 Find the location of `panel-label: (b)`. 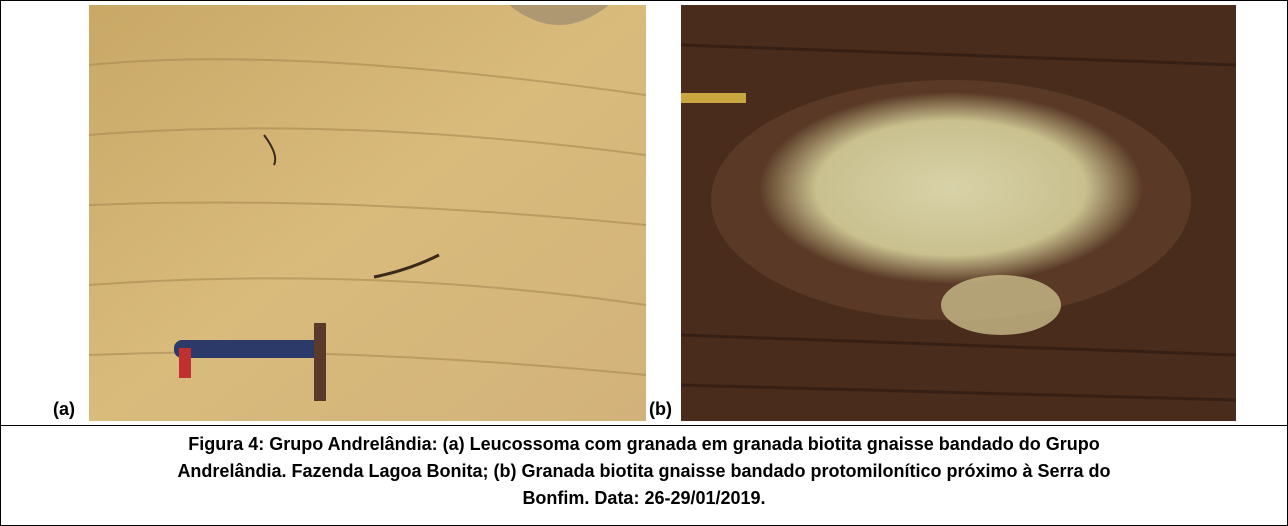

panel-label: (b) is located at coordinates (660, 409).